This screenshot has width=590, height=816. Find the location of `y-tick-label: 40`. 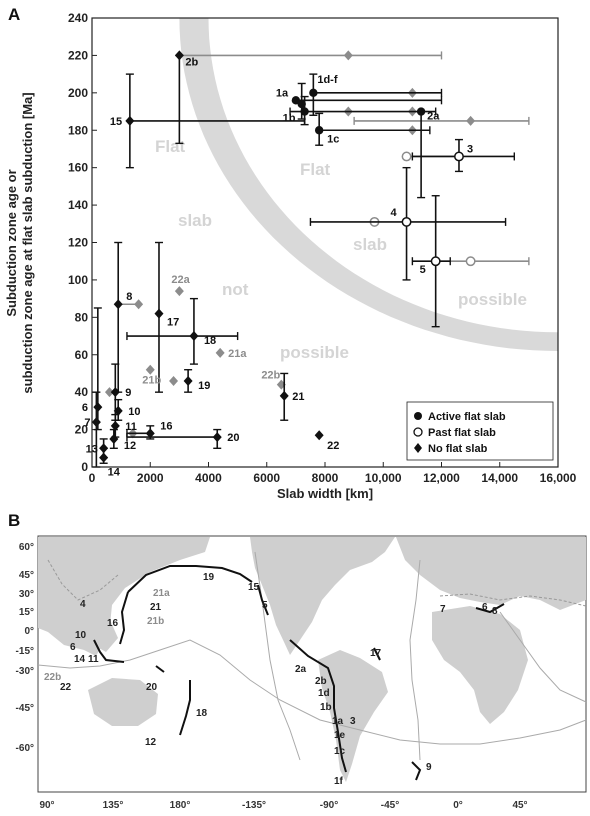

y-tick-label: 40 is located at coordinates (82, 392).